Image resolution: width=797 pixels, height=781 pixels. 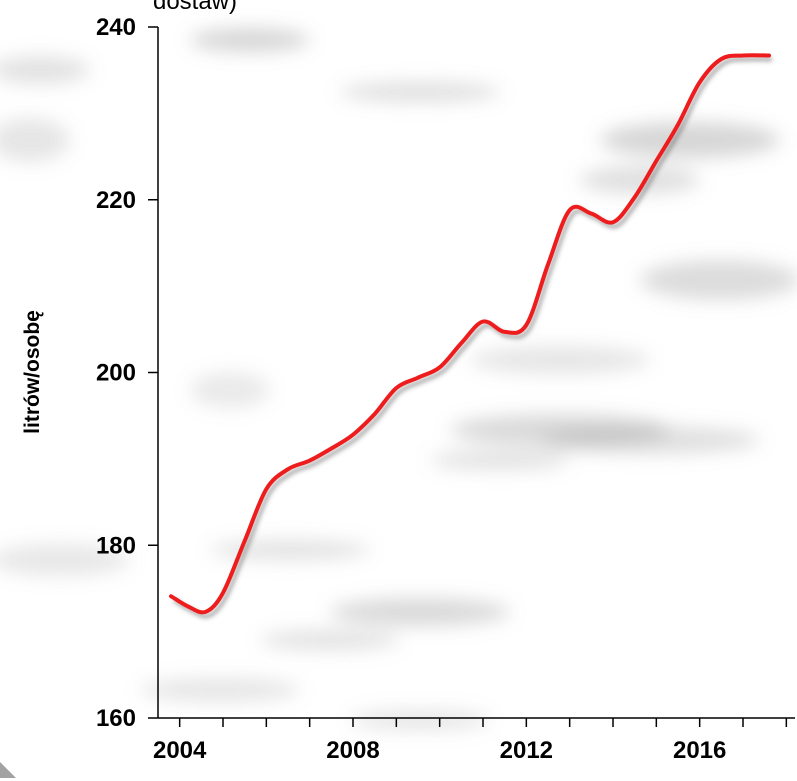 What do you see at coordinates (352, 750) in the screenshot?
I see `x-tick-label: 2008` at bounding box center [352, 750].